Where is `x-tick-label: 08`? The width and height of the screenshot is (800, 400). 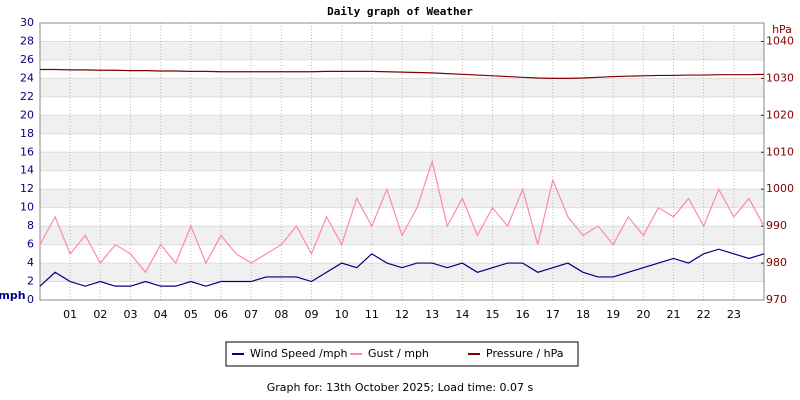 x-tick-label: 08 is located at coordinates (281, 314).